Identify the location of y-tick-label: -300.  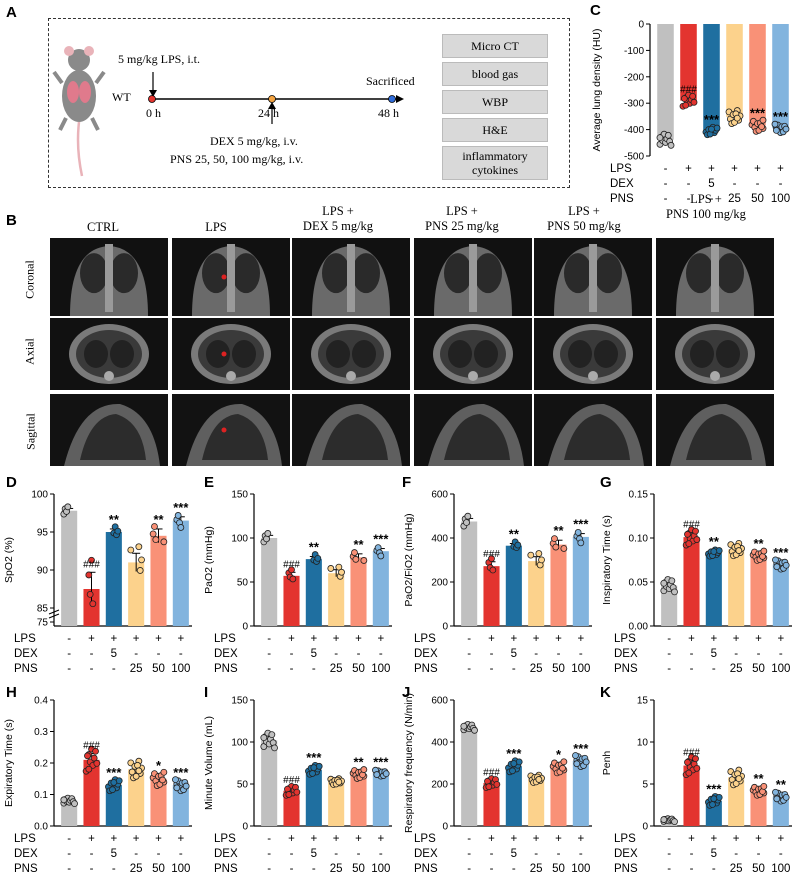
(634, 104).